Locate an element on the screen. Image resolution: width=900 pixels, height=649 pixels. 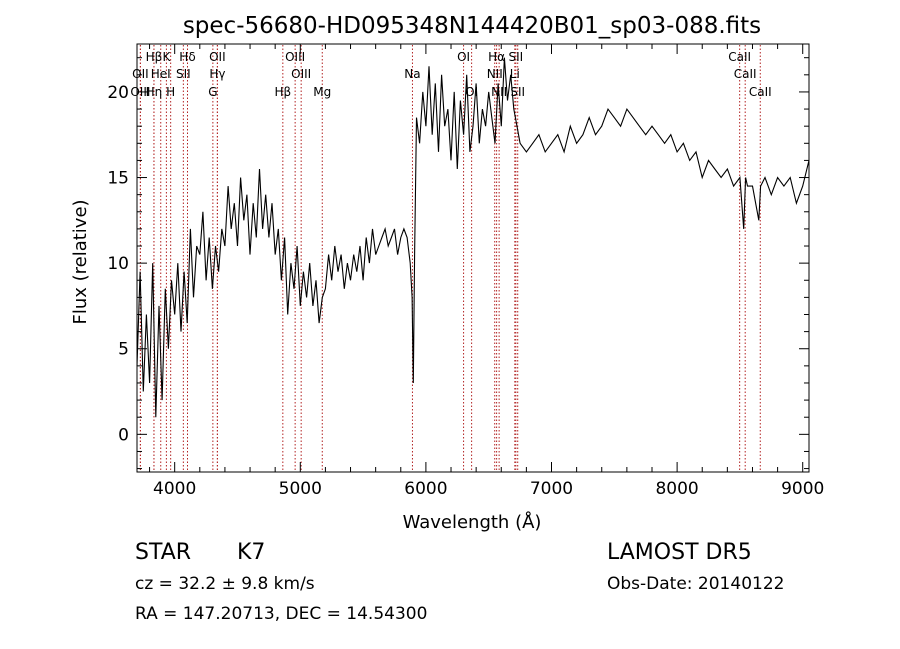
observation-date: Obs-Date: 20140122 is located at coordinates (696, 584).